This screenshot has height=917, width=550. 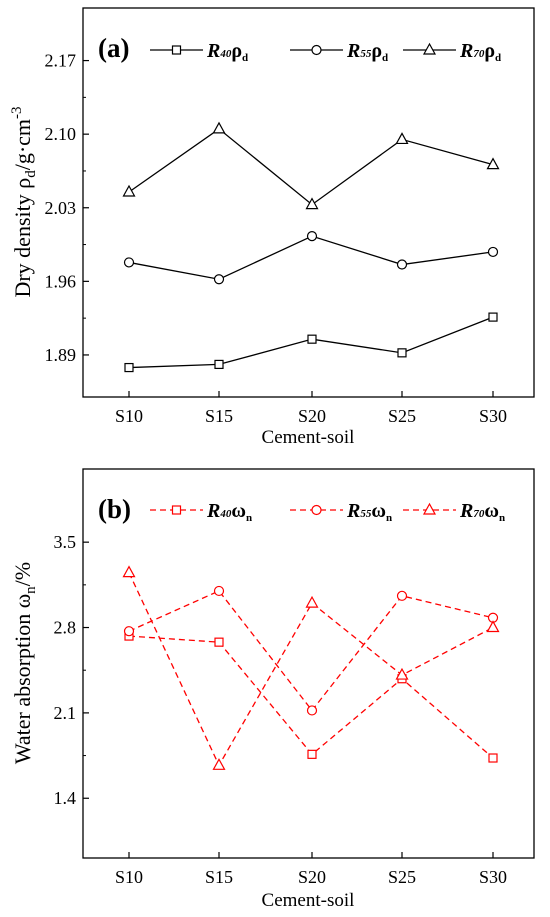 I want to click on legend-label: R55ρd, so click(x=367, y=52).